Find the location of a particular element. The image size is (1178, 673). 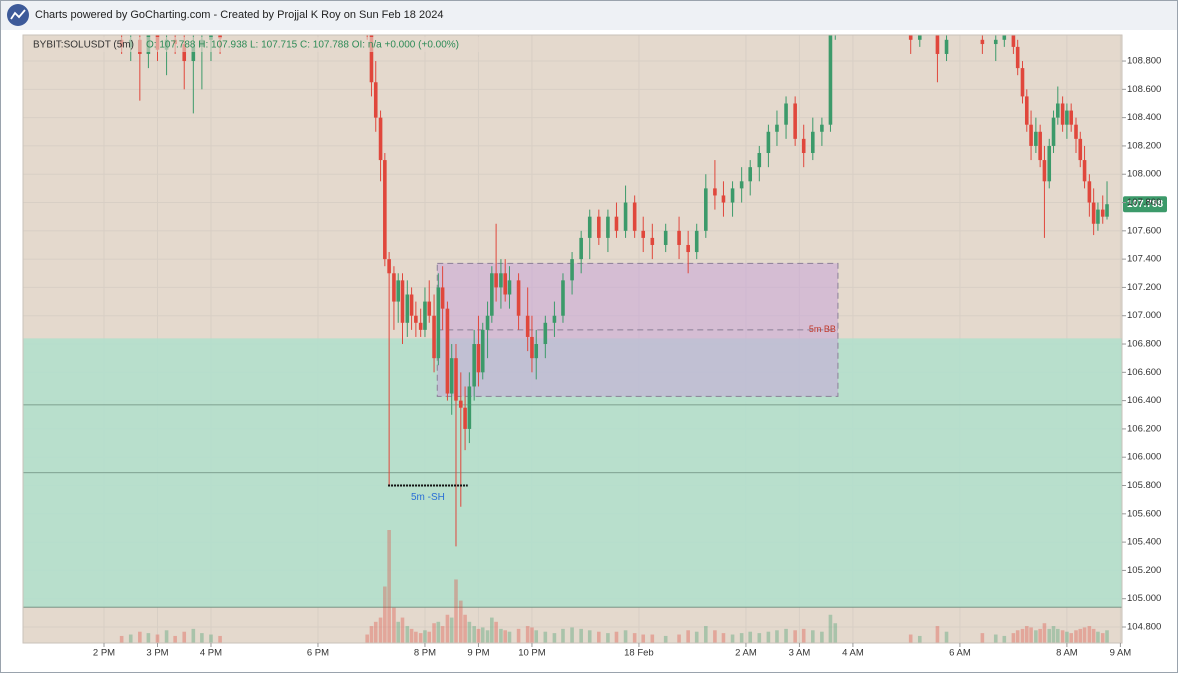

legend-bg is located at coordinates (273, 44).